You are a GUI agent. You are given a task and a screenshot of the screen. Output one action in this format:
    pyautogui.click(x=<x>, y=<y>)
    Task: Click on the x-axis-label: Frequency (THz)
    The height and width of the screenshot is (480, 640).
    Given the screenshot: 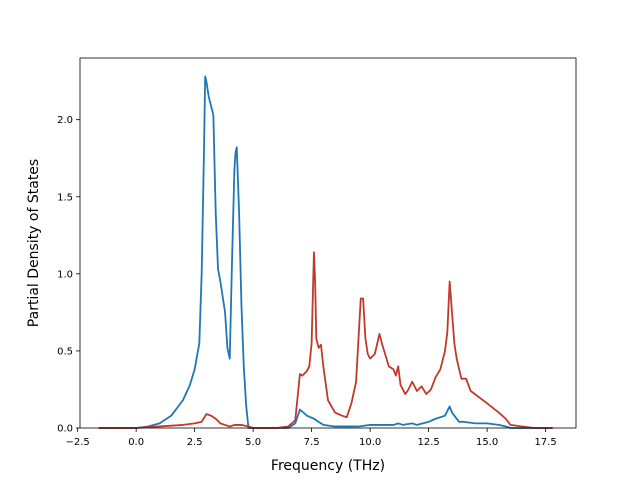 What is the action you would take?
    pyautogui.click(x=328, y=466)
    